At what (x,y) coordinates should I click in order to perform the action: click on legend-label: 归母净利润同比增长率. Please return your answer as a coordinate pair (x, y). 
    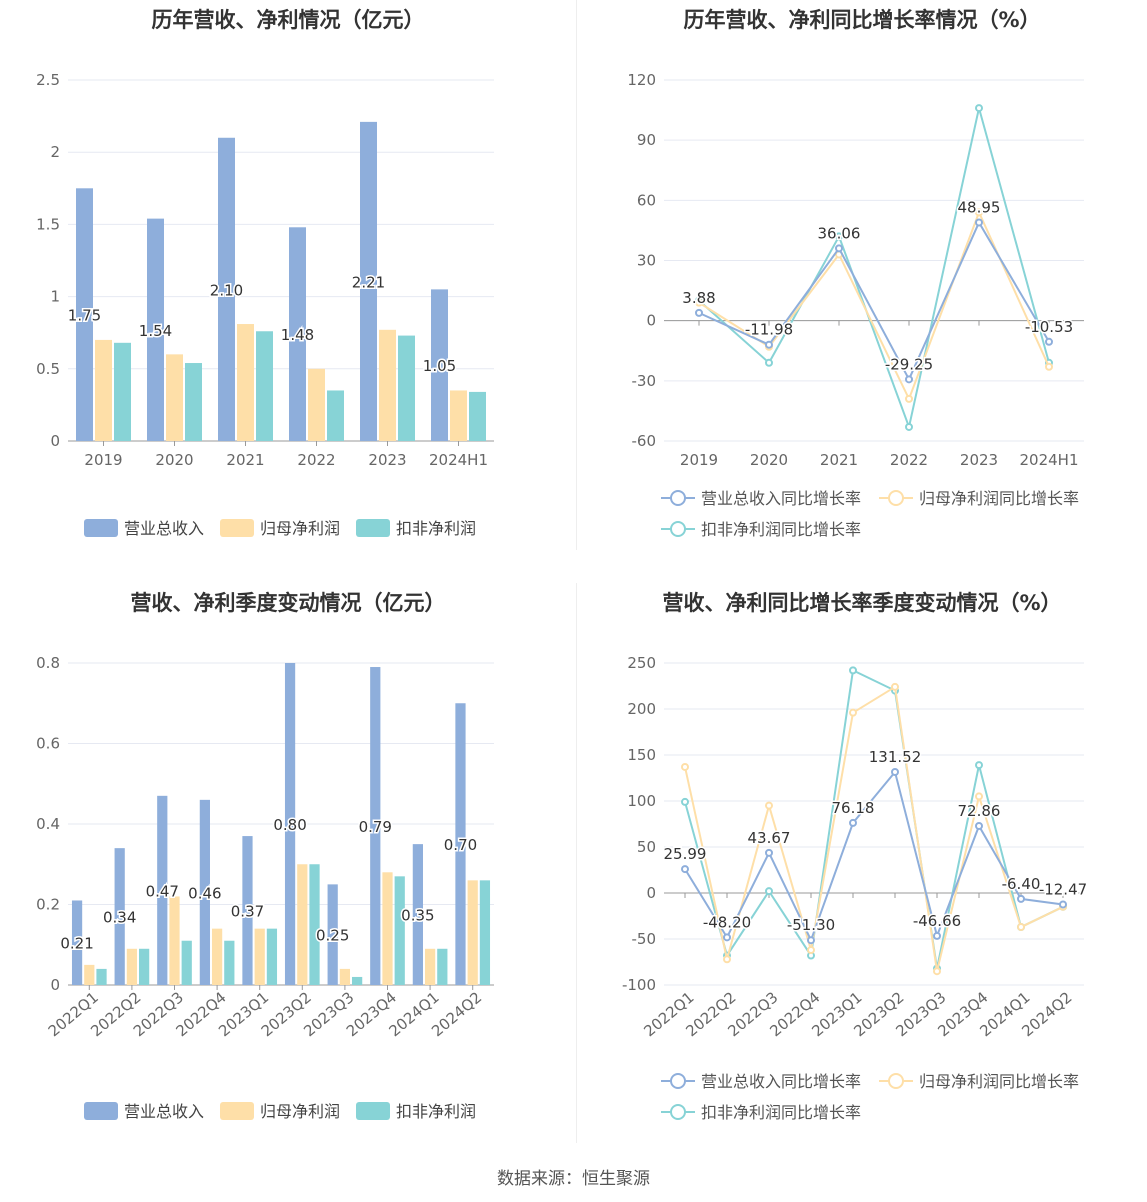
    Looking at the image, I should click on (999, 498).